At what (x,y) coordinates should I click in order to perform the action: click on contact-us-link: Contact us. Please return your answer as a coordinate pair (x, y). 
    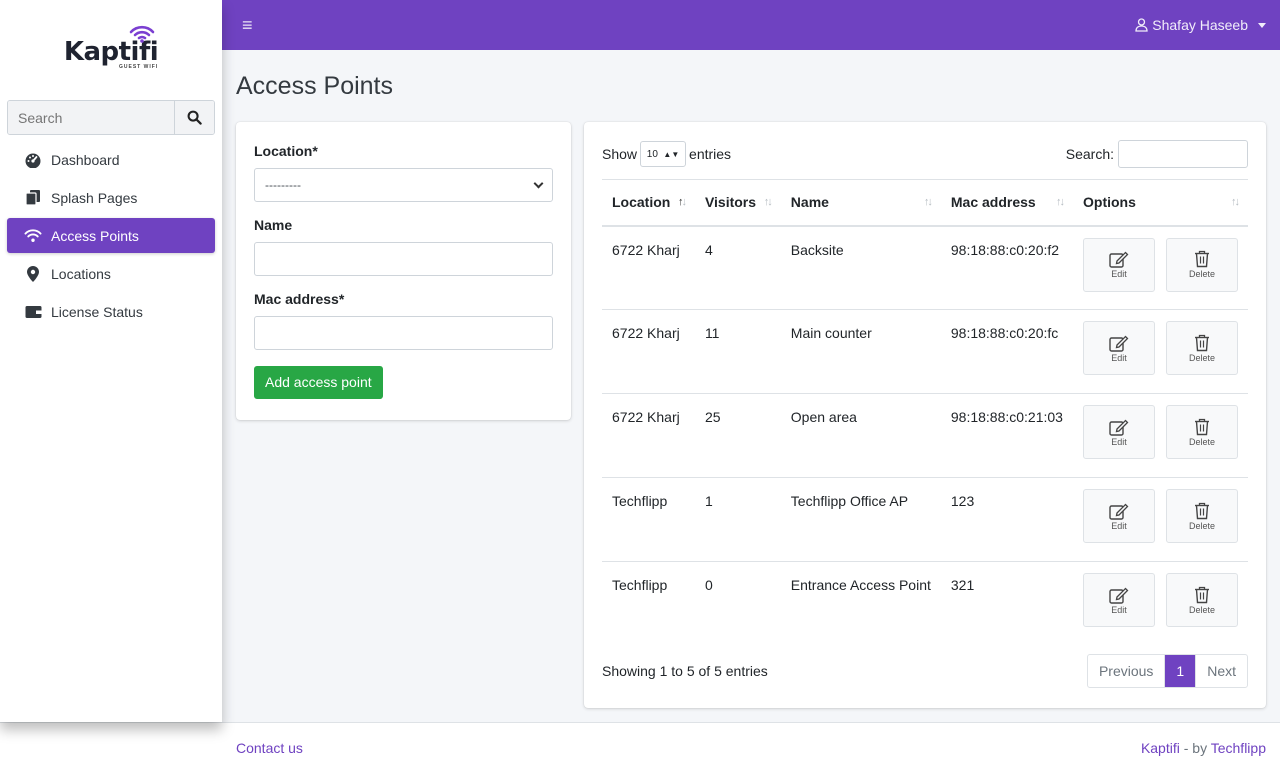
    Looking at the image, I should click on (269, 748).